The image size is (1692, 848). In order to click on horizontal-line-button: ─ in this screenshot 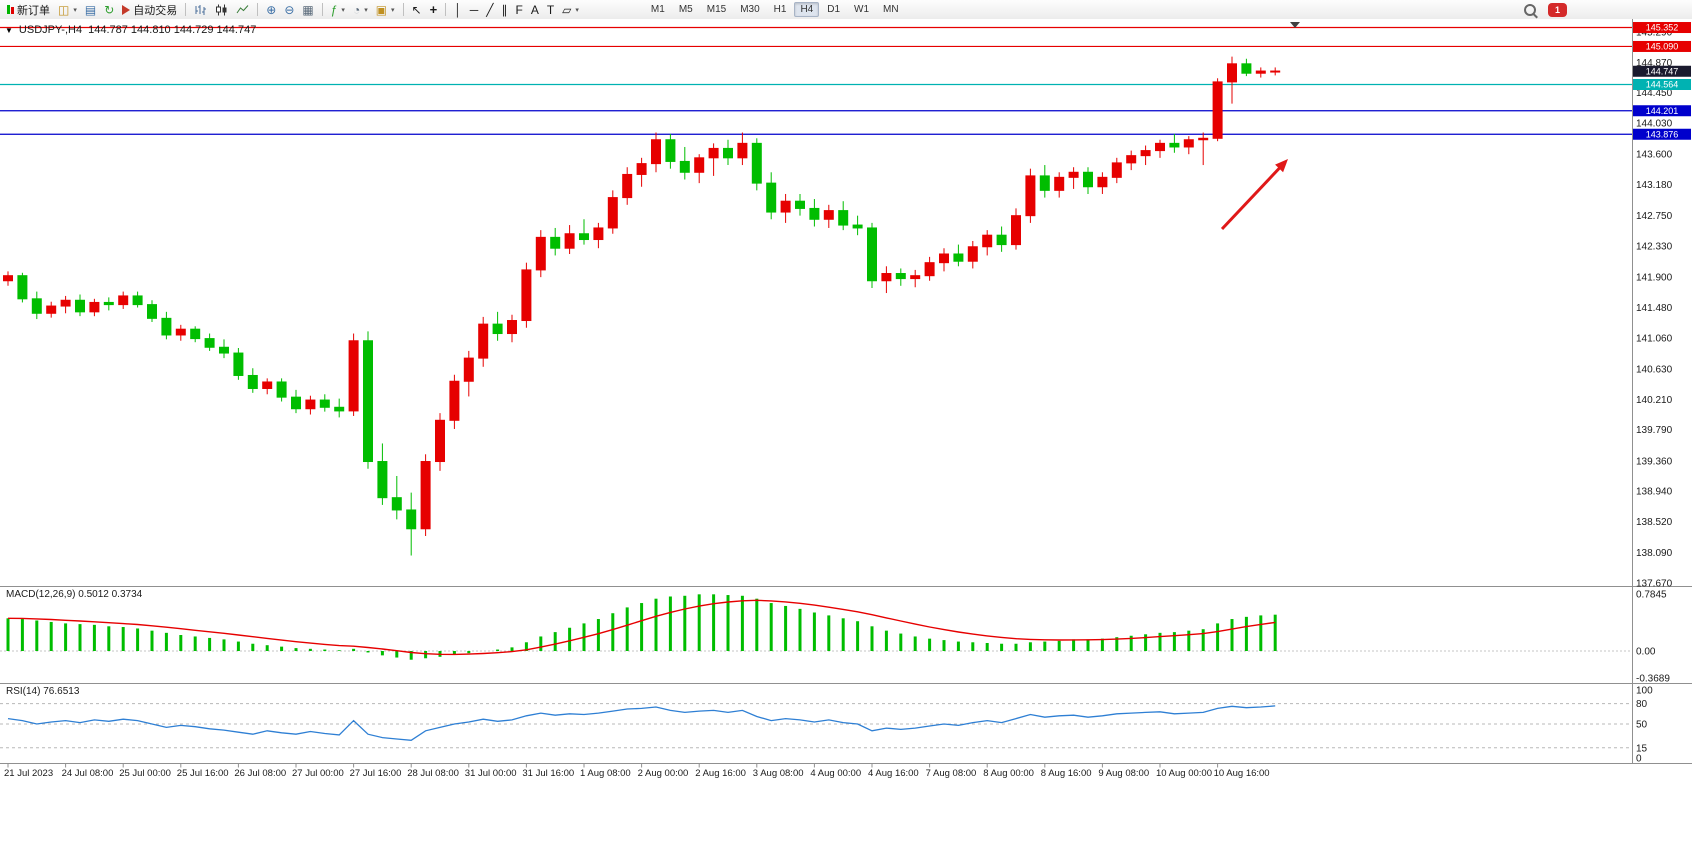, I will do `click(474, 9)`.